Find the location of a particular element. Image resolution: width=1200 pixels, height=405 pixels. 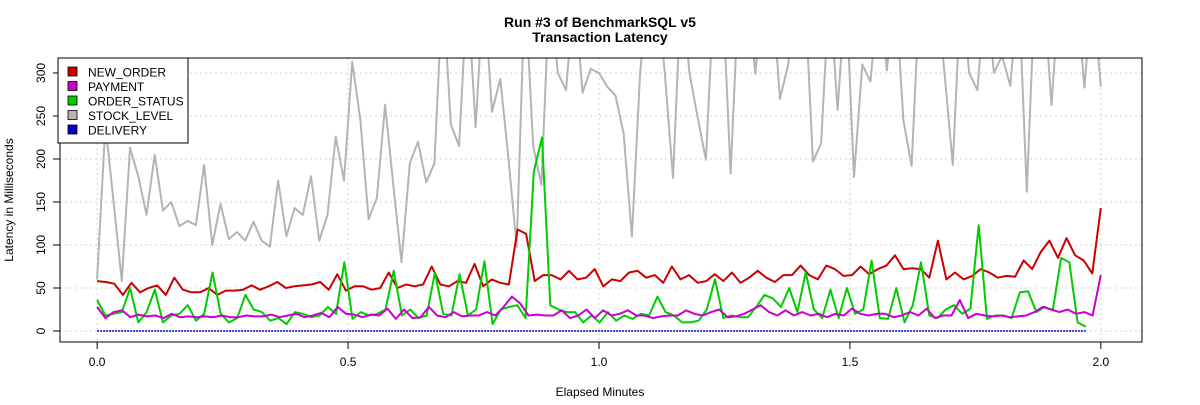

y-tick-label: 50 is located at coordinates (41, 288).